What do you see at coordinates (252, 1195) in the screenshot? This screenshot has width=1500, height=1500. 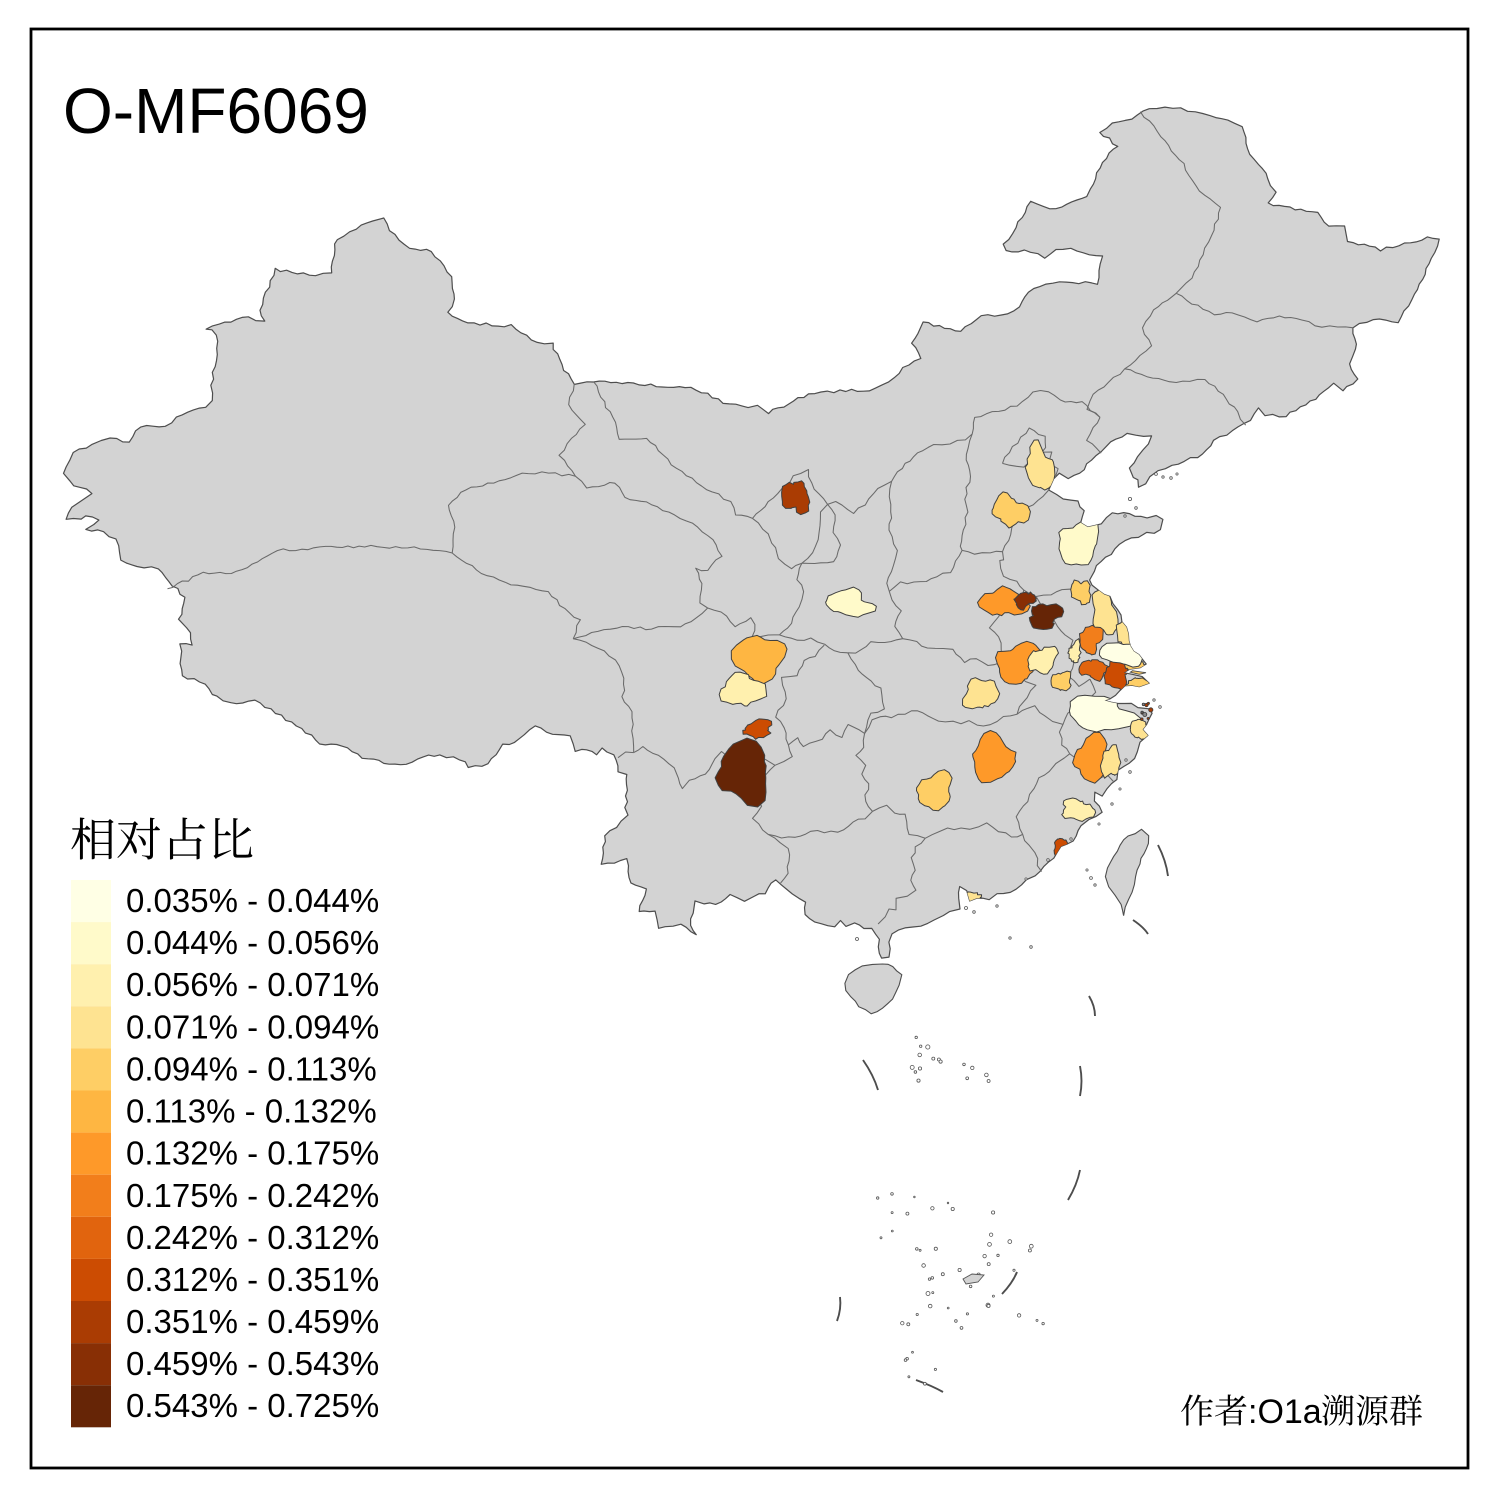 I see `svg-text: 0.175% - 0.242%` at bounding box center [252, 1195].